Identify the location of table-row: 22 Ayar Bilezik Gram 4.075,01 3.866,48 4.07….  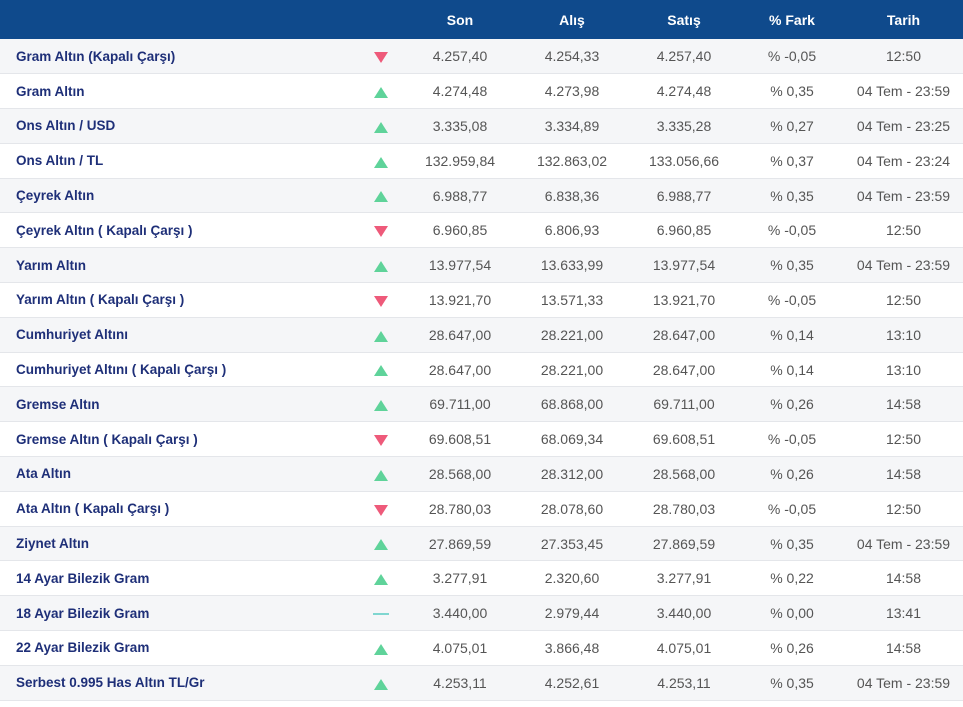
(481, 648).